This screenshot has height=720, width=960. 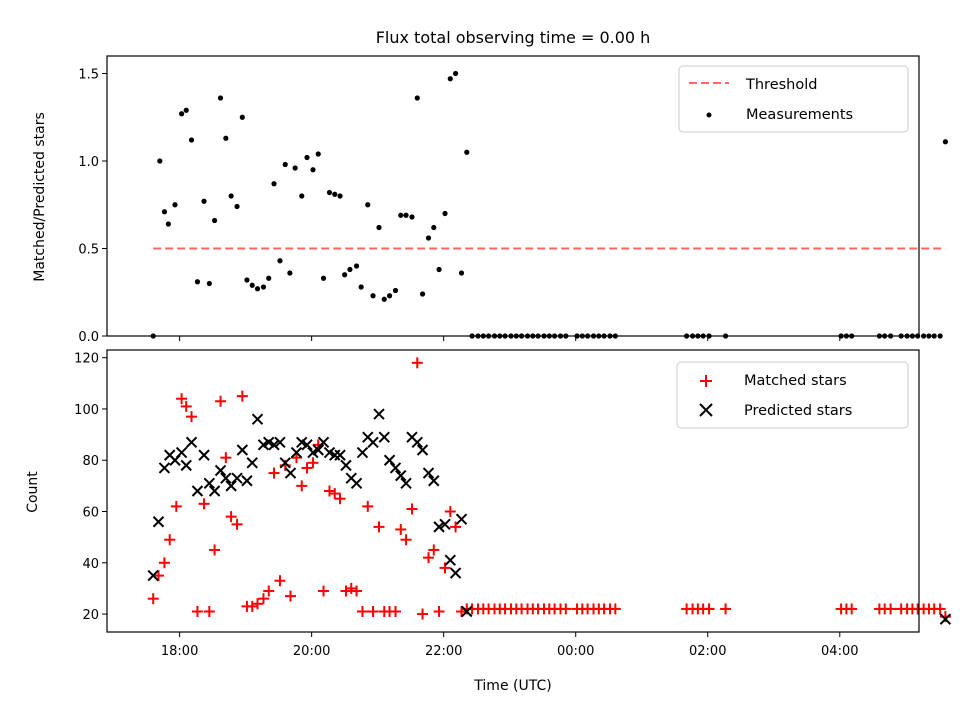 I want to click on bottom-x-tick-label: 02:00, so click(x=707, y=651).